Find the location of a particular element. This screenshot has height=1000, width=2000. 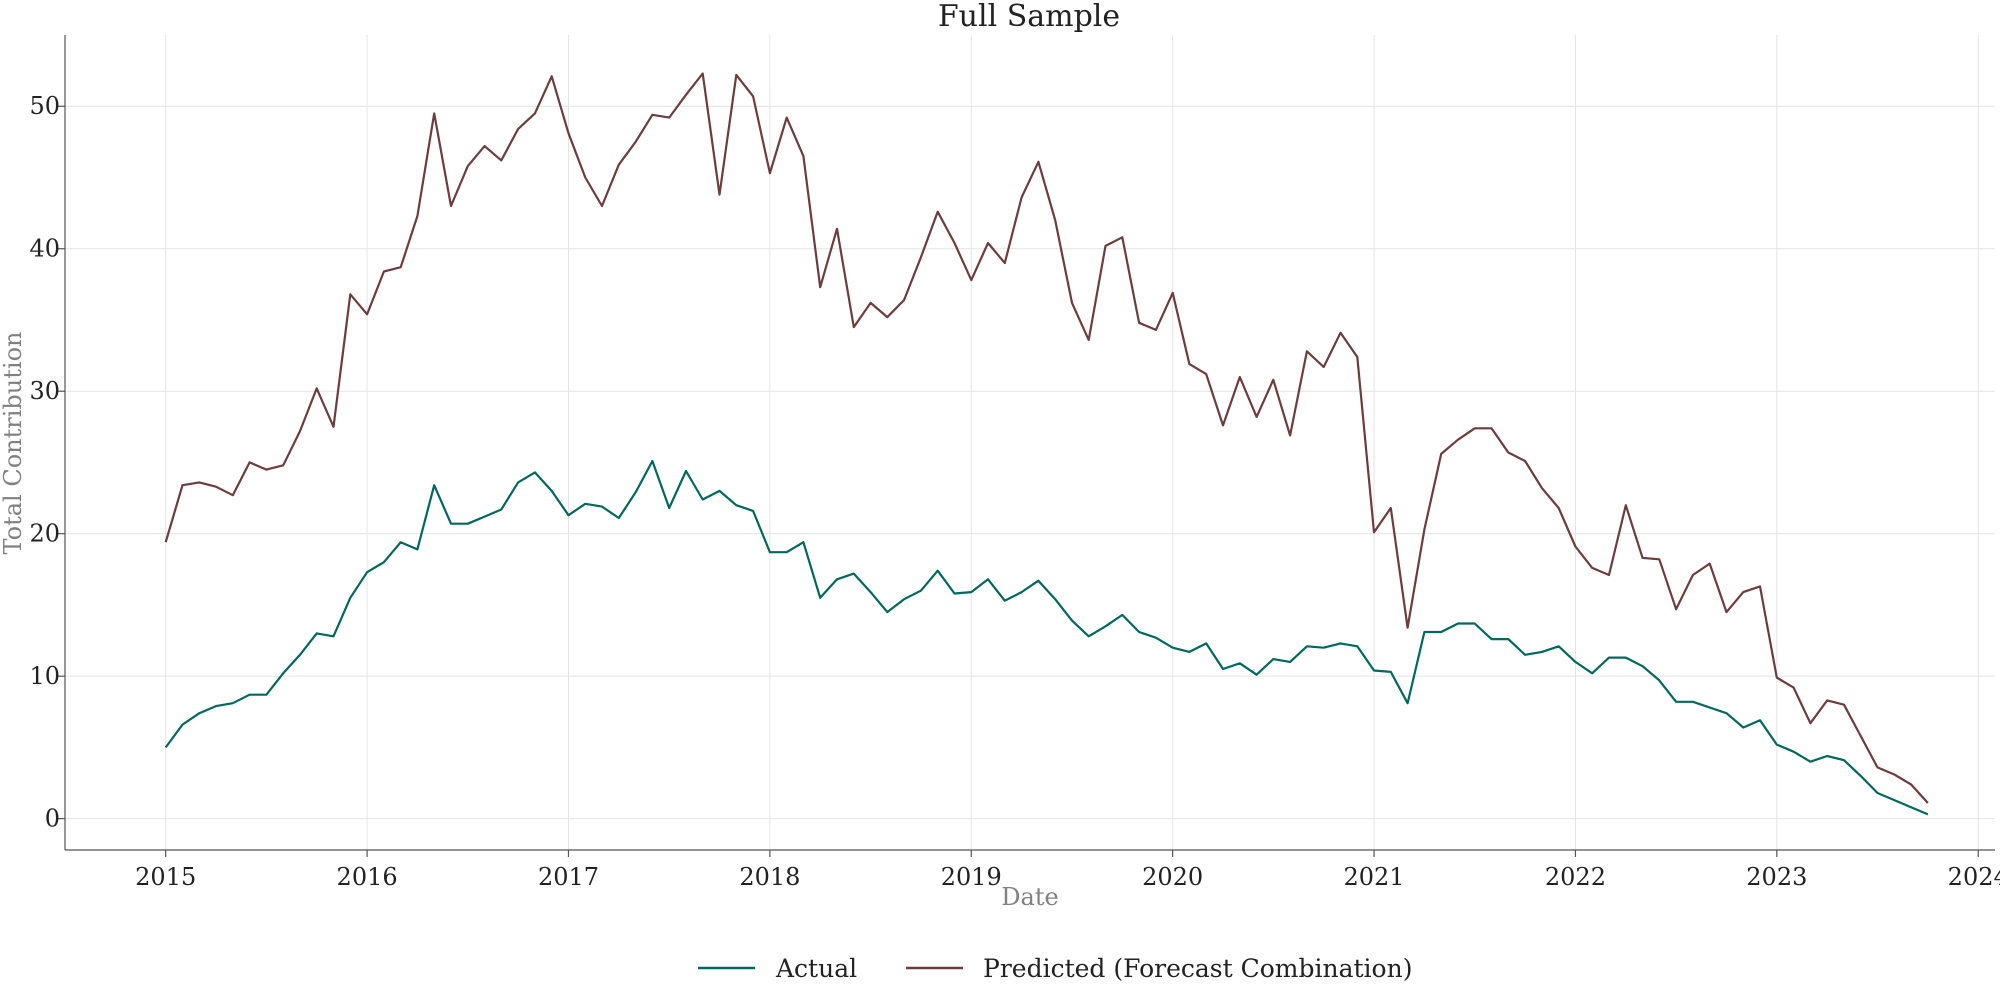

y-tick-label: 0 is located at coordinates (52, 819).